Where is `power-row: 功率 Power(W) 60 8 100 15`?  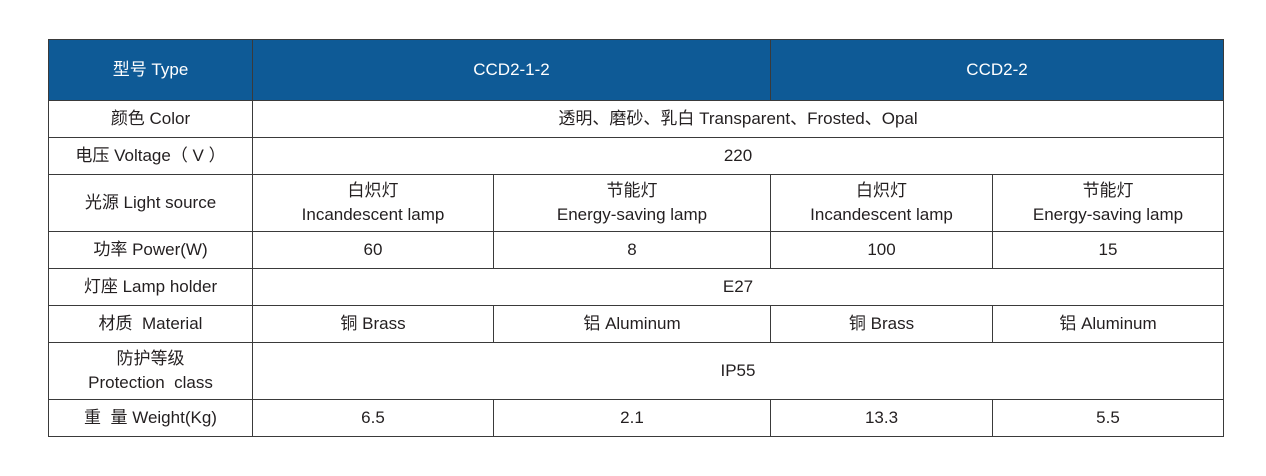 power-row: 功率 Power(W) 60 8 100 15 is located at coordinates (636, 250).